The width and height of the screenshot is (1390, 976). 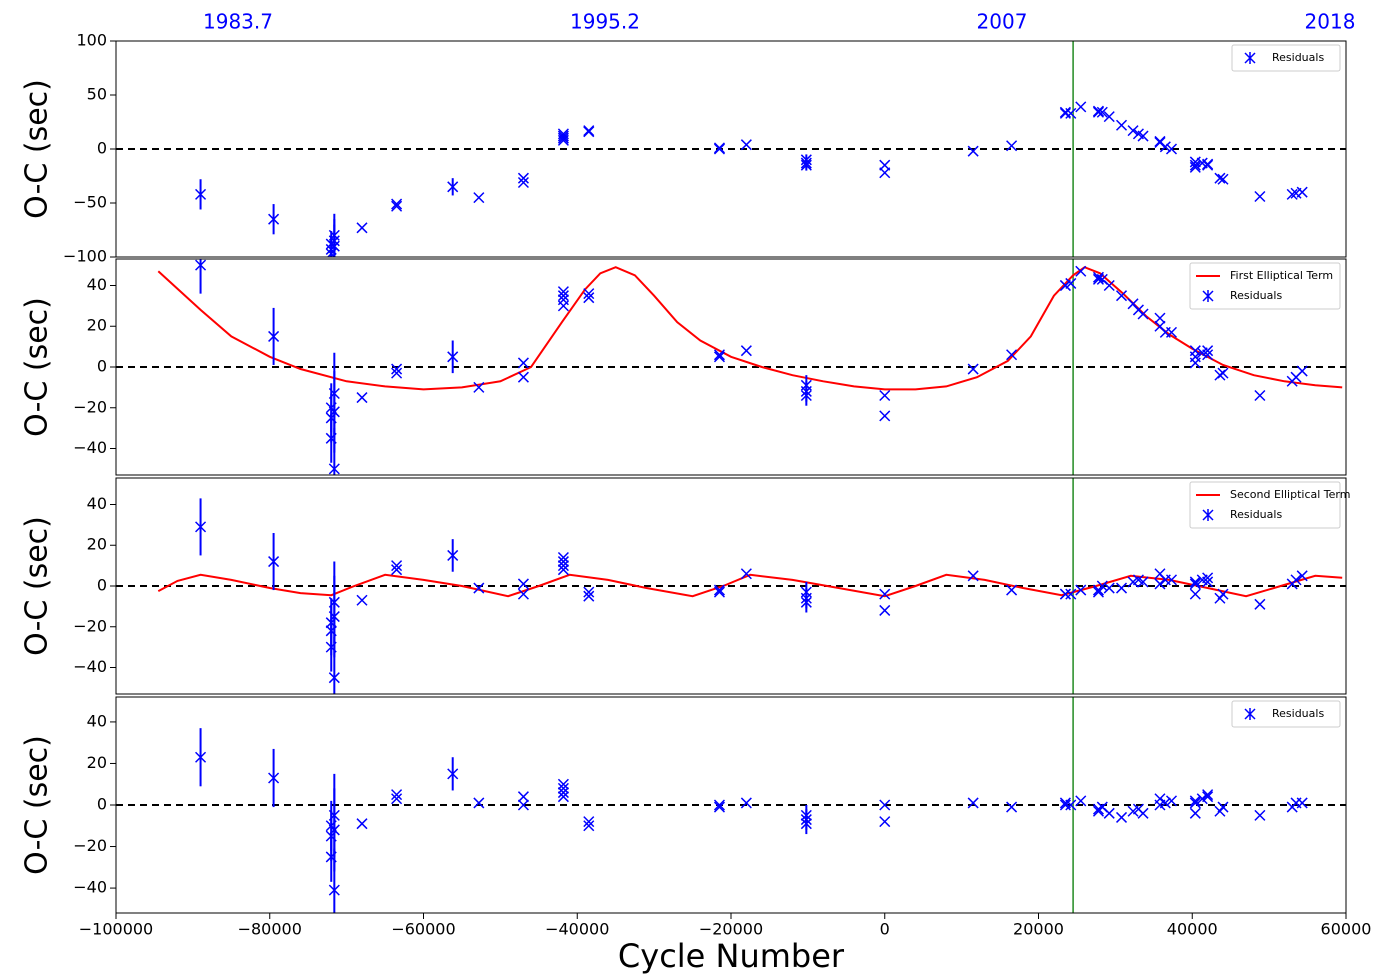 I want to click on y-tick-label: 100, so click(x=91, y=40).